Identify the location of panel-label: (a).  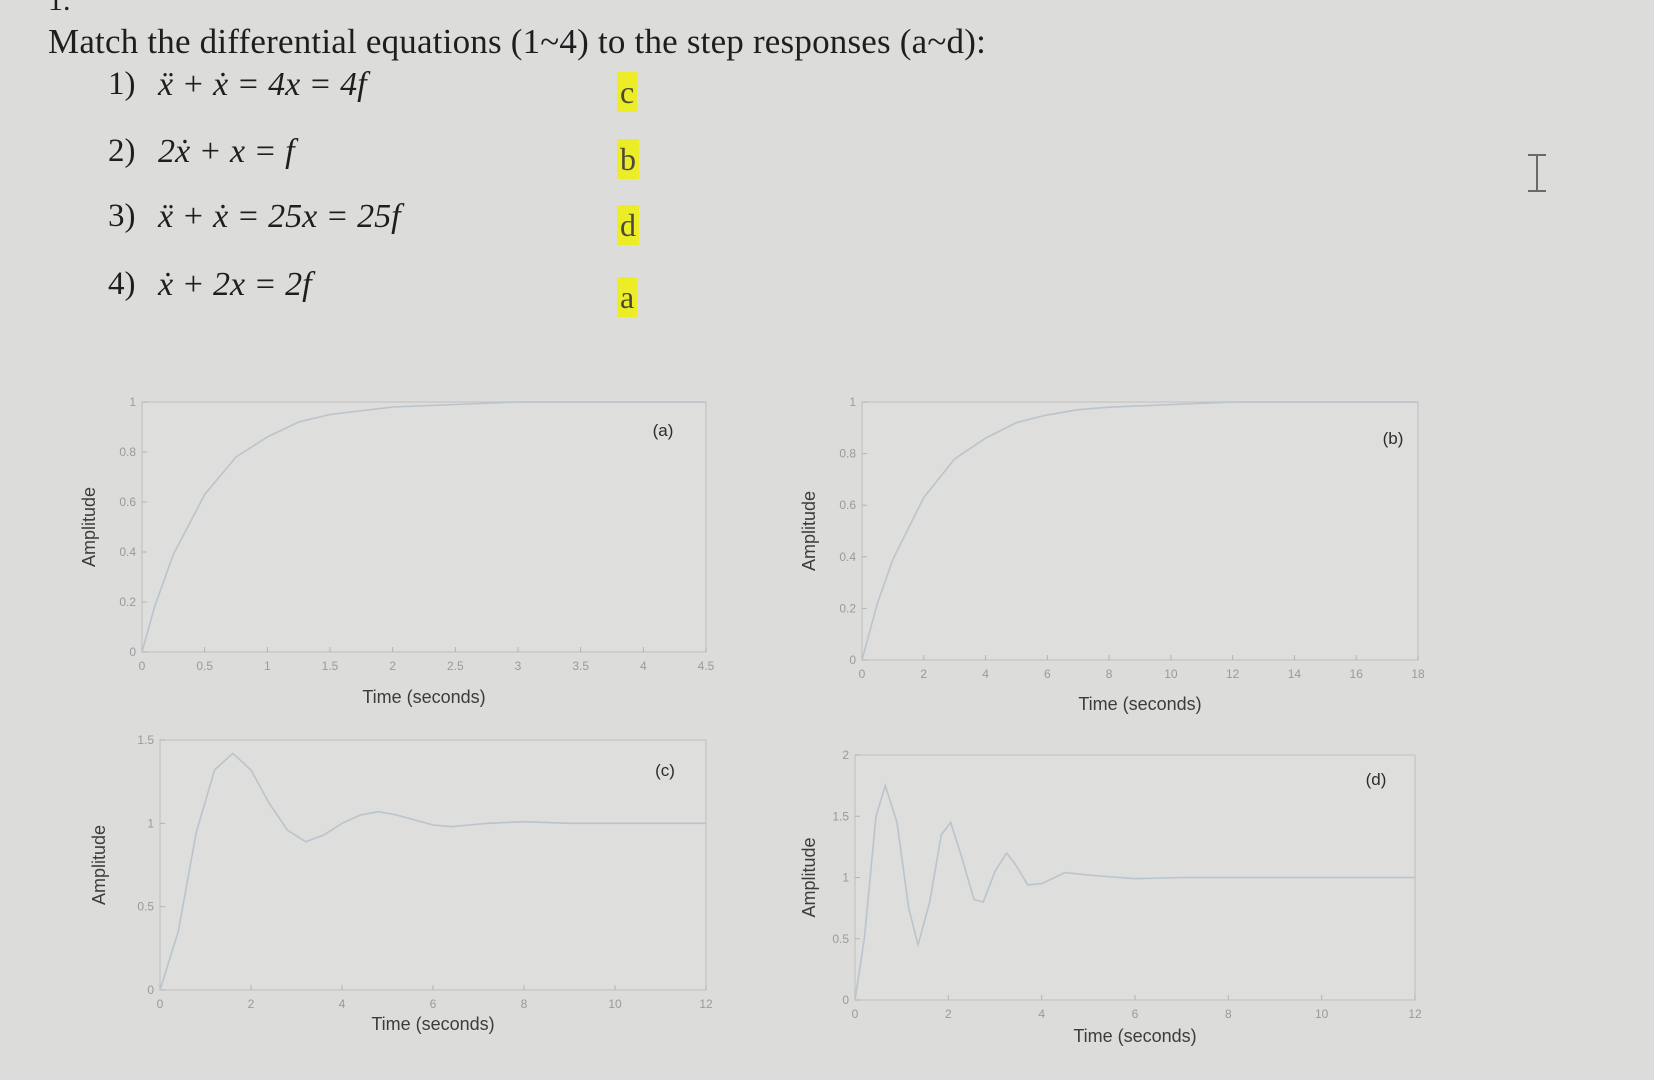
(663, 430).